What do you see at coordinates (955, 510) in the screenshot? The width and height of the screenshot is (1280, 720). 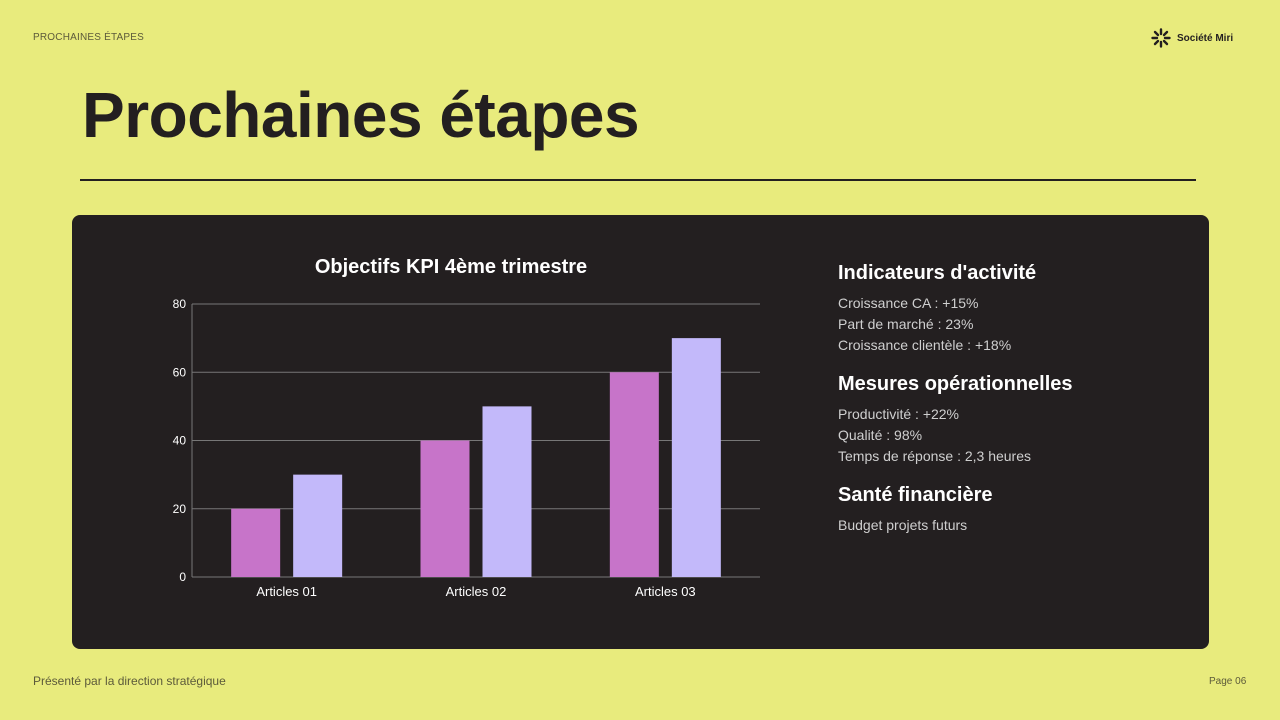 I see `section-financial: Santé financière Budget projets futurs` at bounding box center [955, 510].